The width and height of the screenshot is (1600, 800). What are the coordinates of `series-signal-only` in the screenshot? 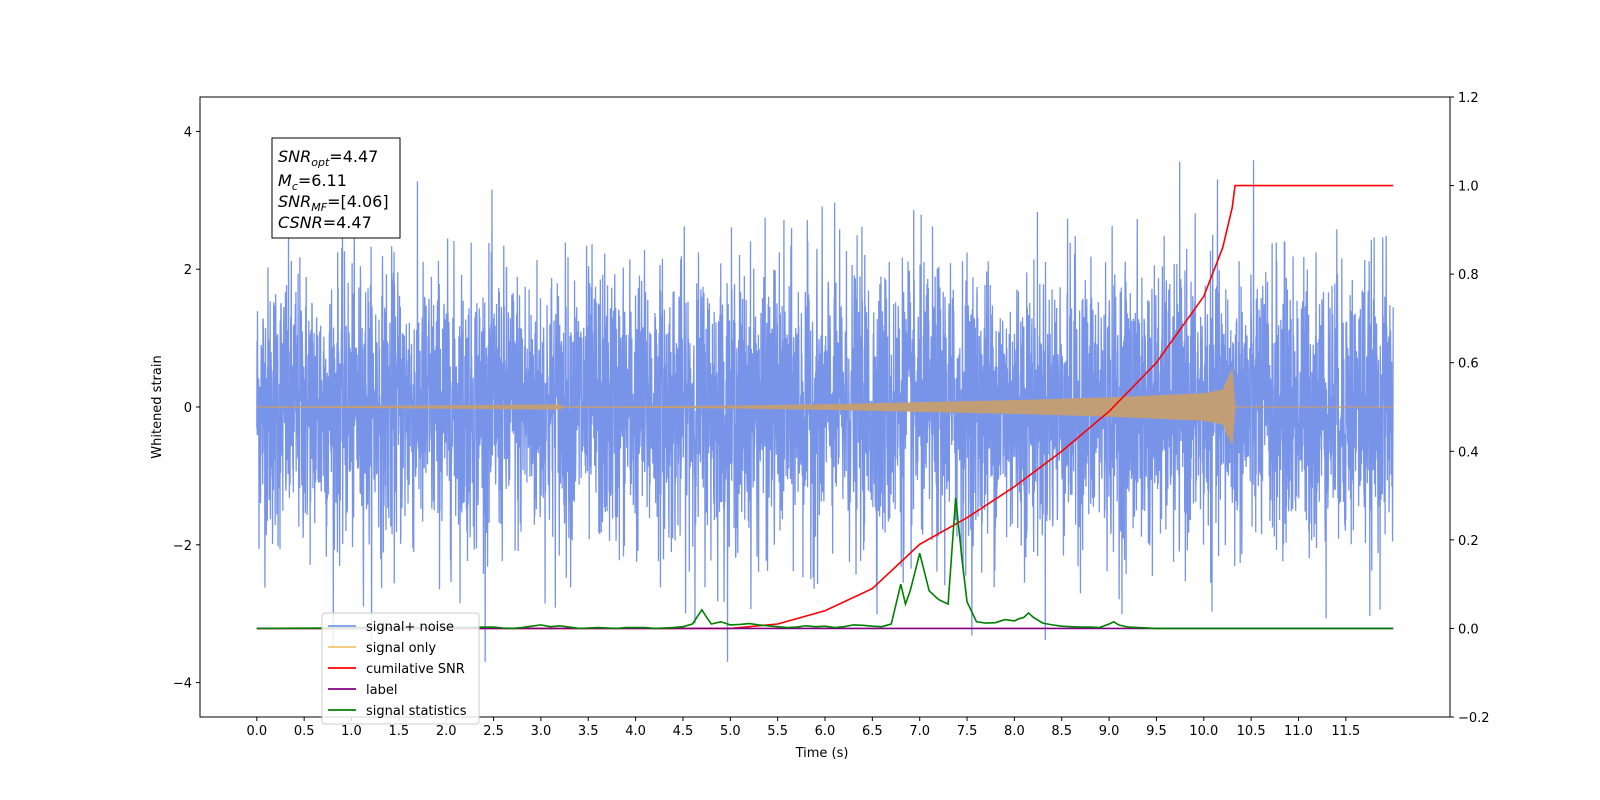 It's located at (825, 407).